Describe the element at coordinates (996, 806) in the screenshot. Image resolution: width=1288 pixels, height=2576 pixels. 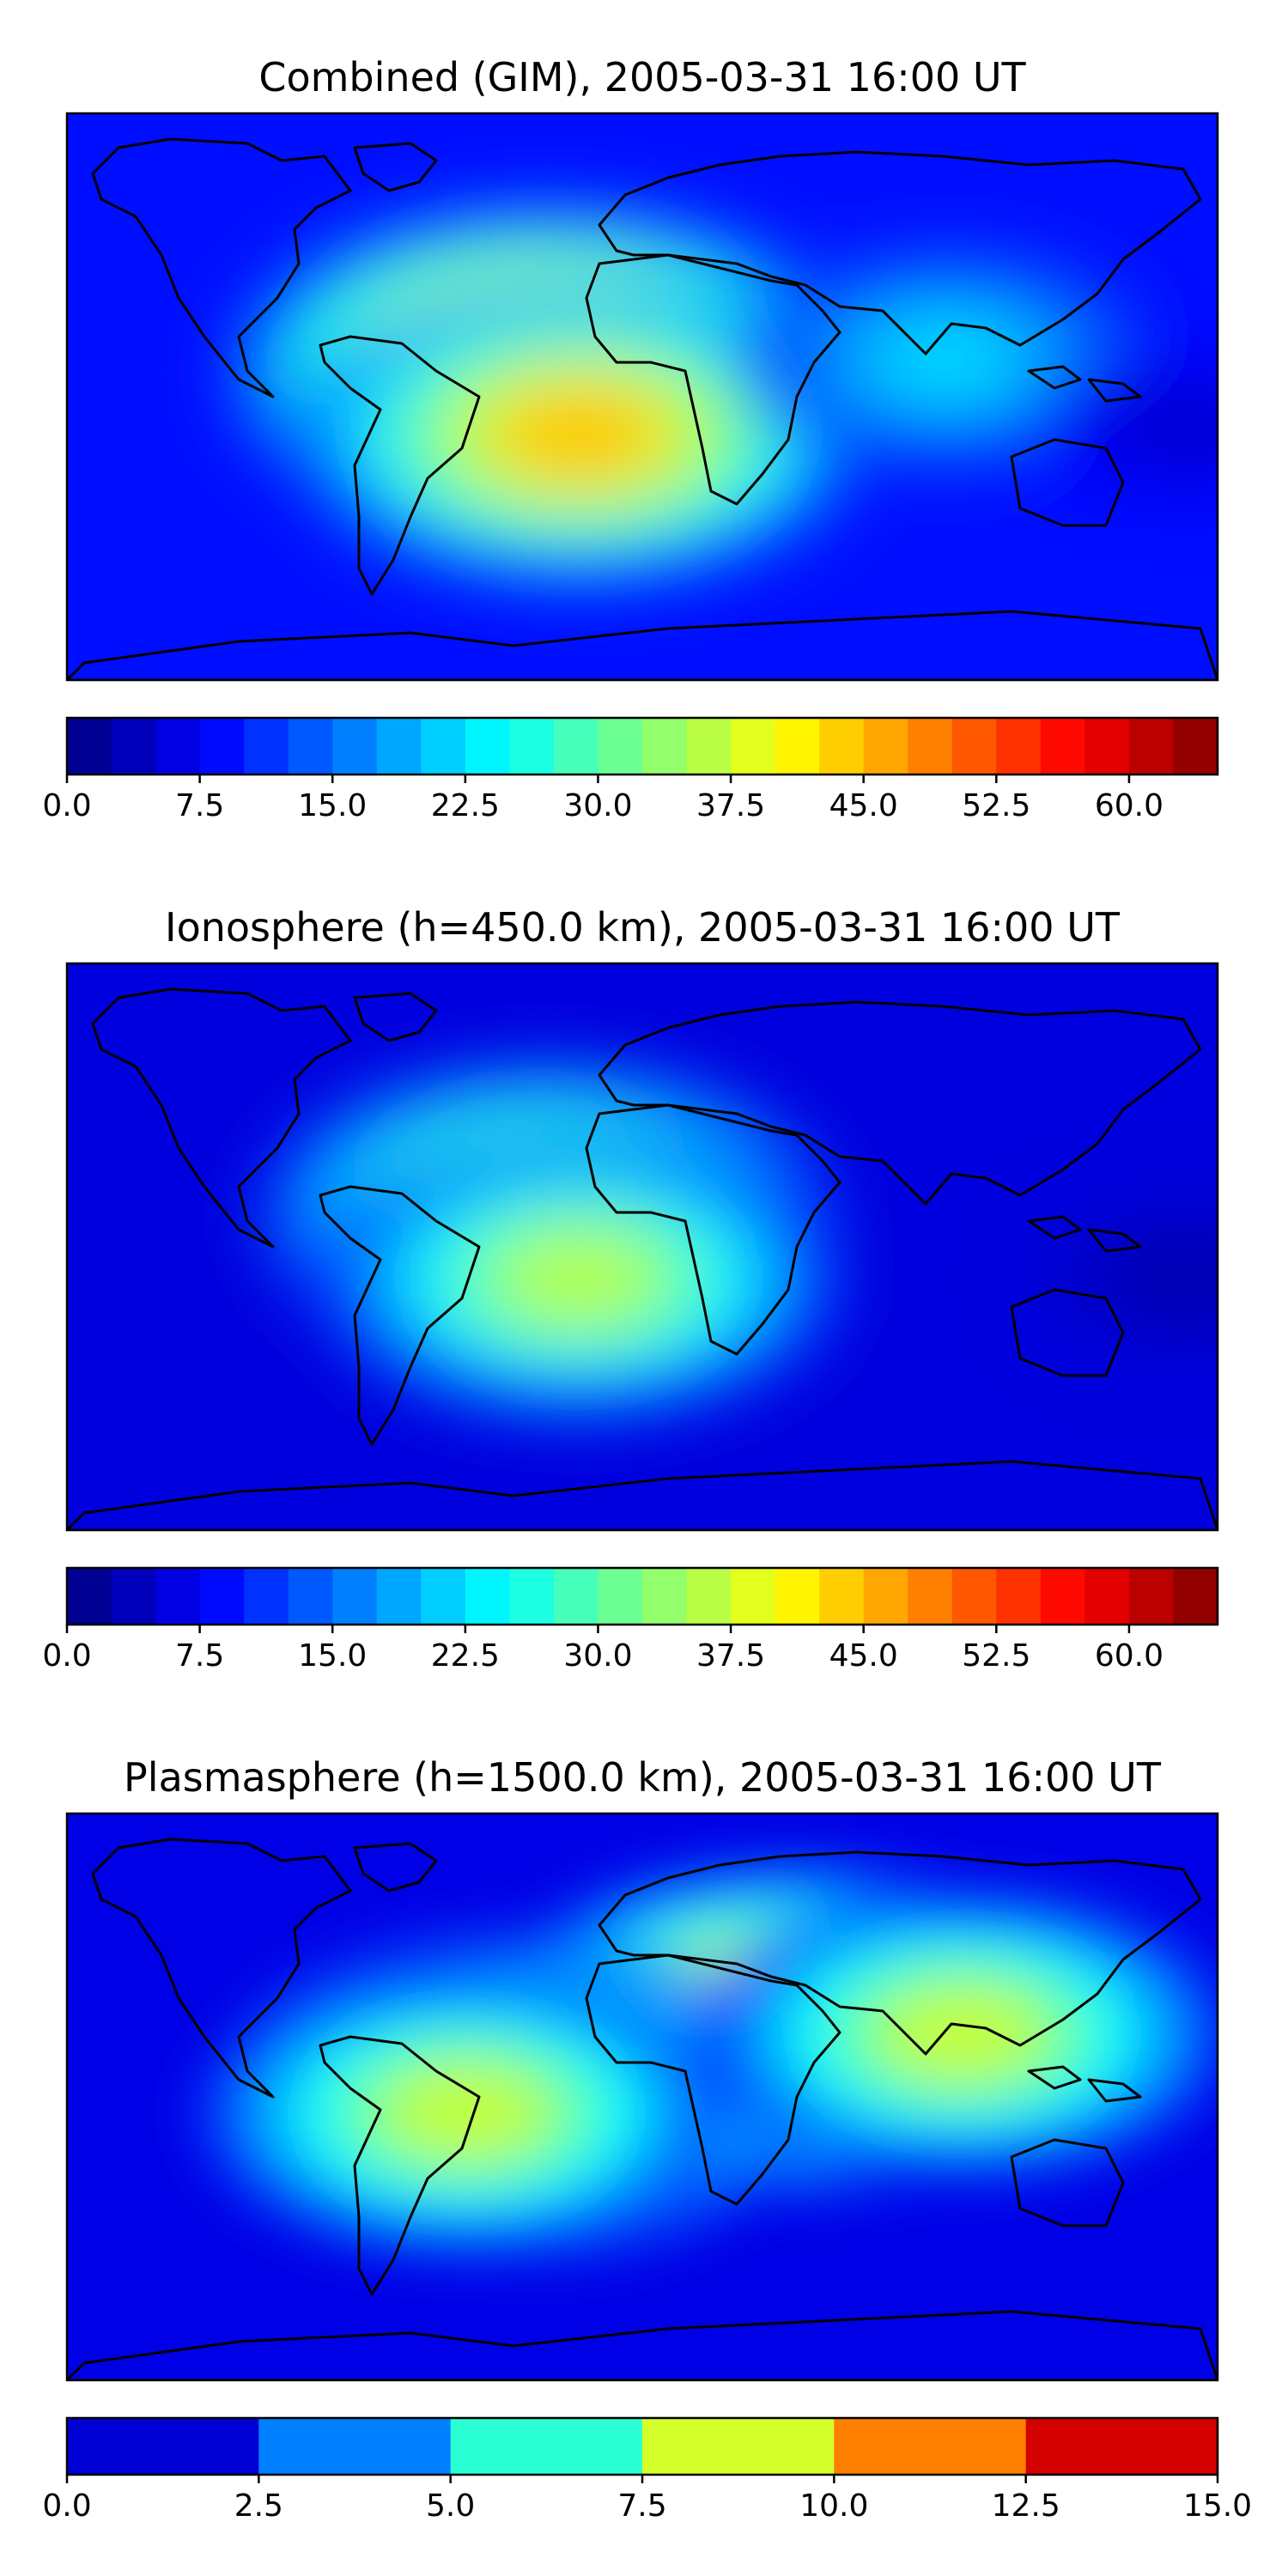
I see `chart-1-colorbar-tick-8: 52.5` at that location.